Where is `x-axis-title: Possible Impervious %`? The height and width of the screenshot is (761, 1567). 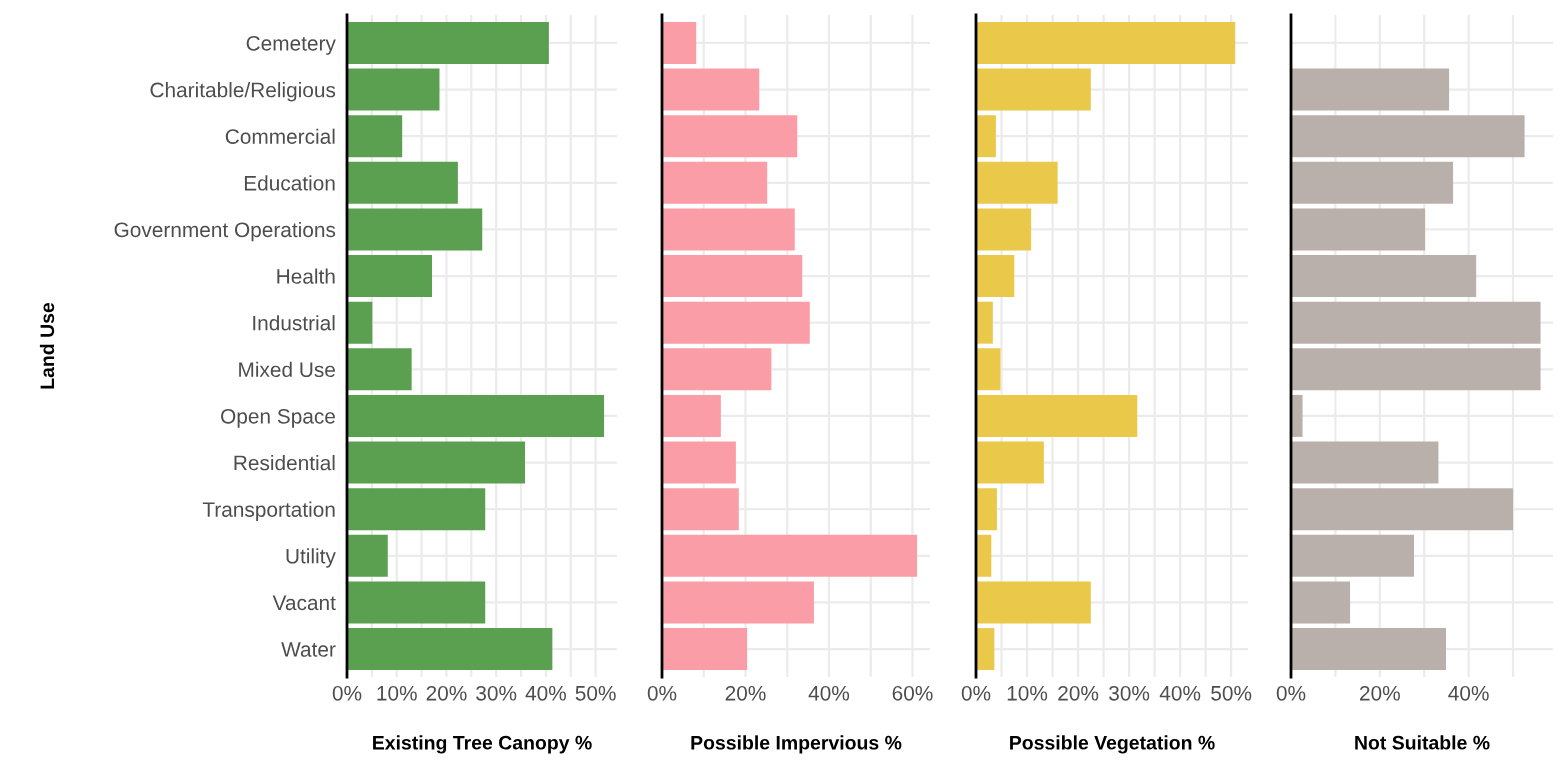 x-axis-title: Possible Impervious % is located at coordinates (796, 744).